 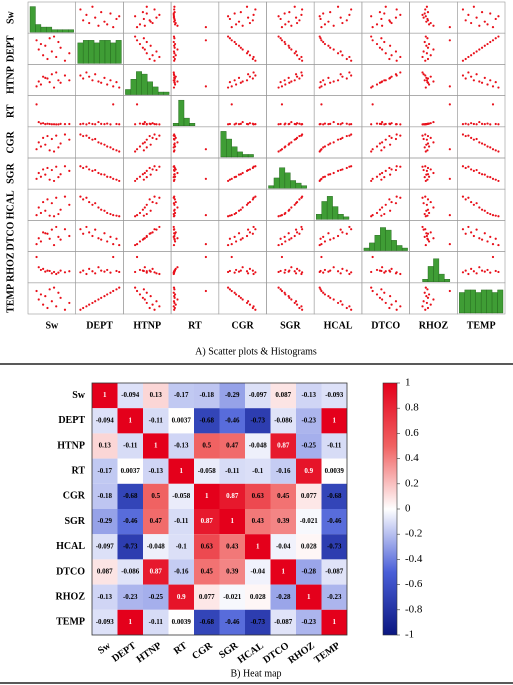 I want to click on cell-label: -0.093, so click(x=334, y=395).